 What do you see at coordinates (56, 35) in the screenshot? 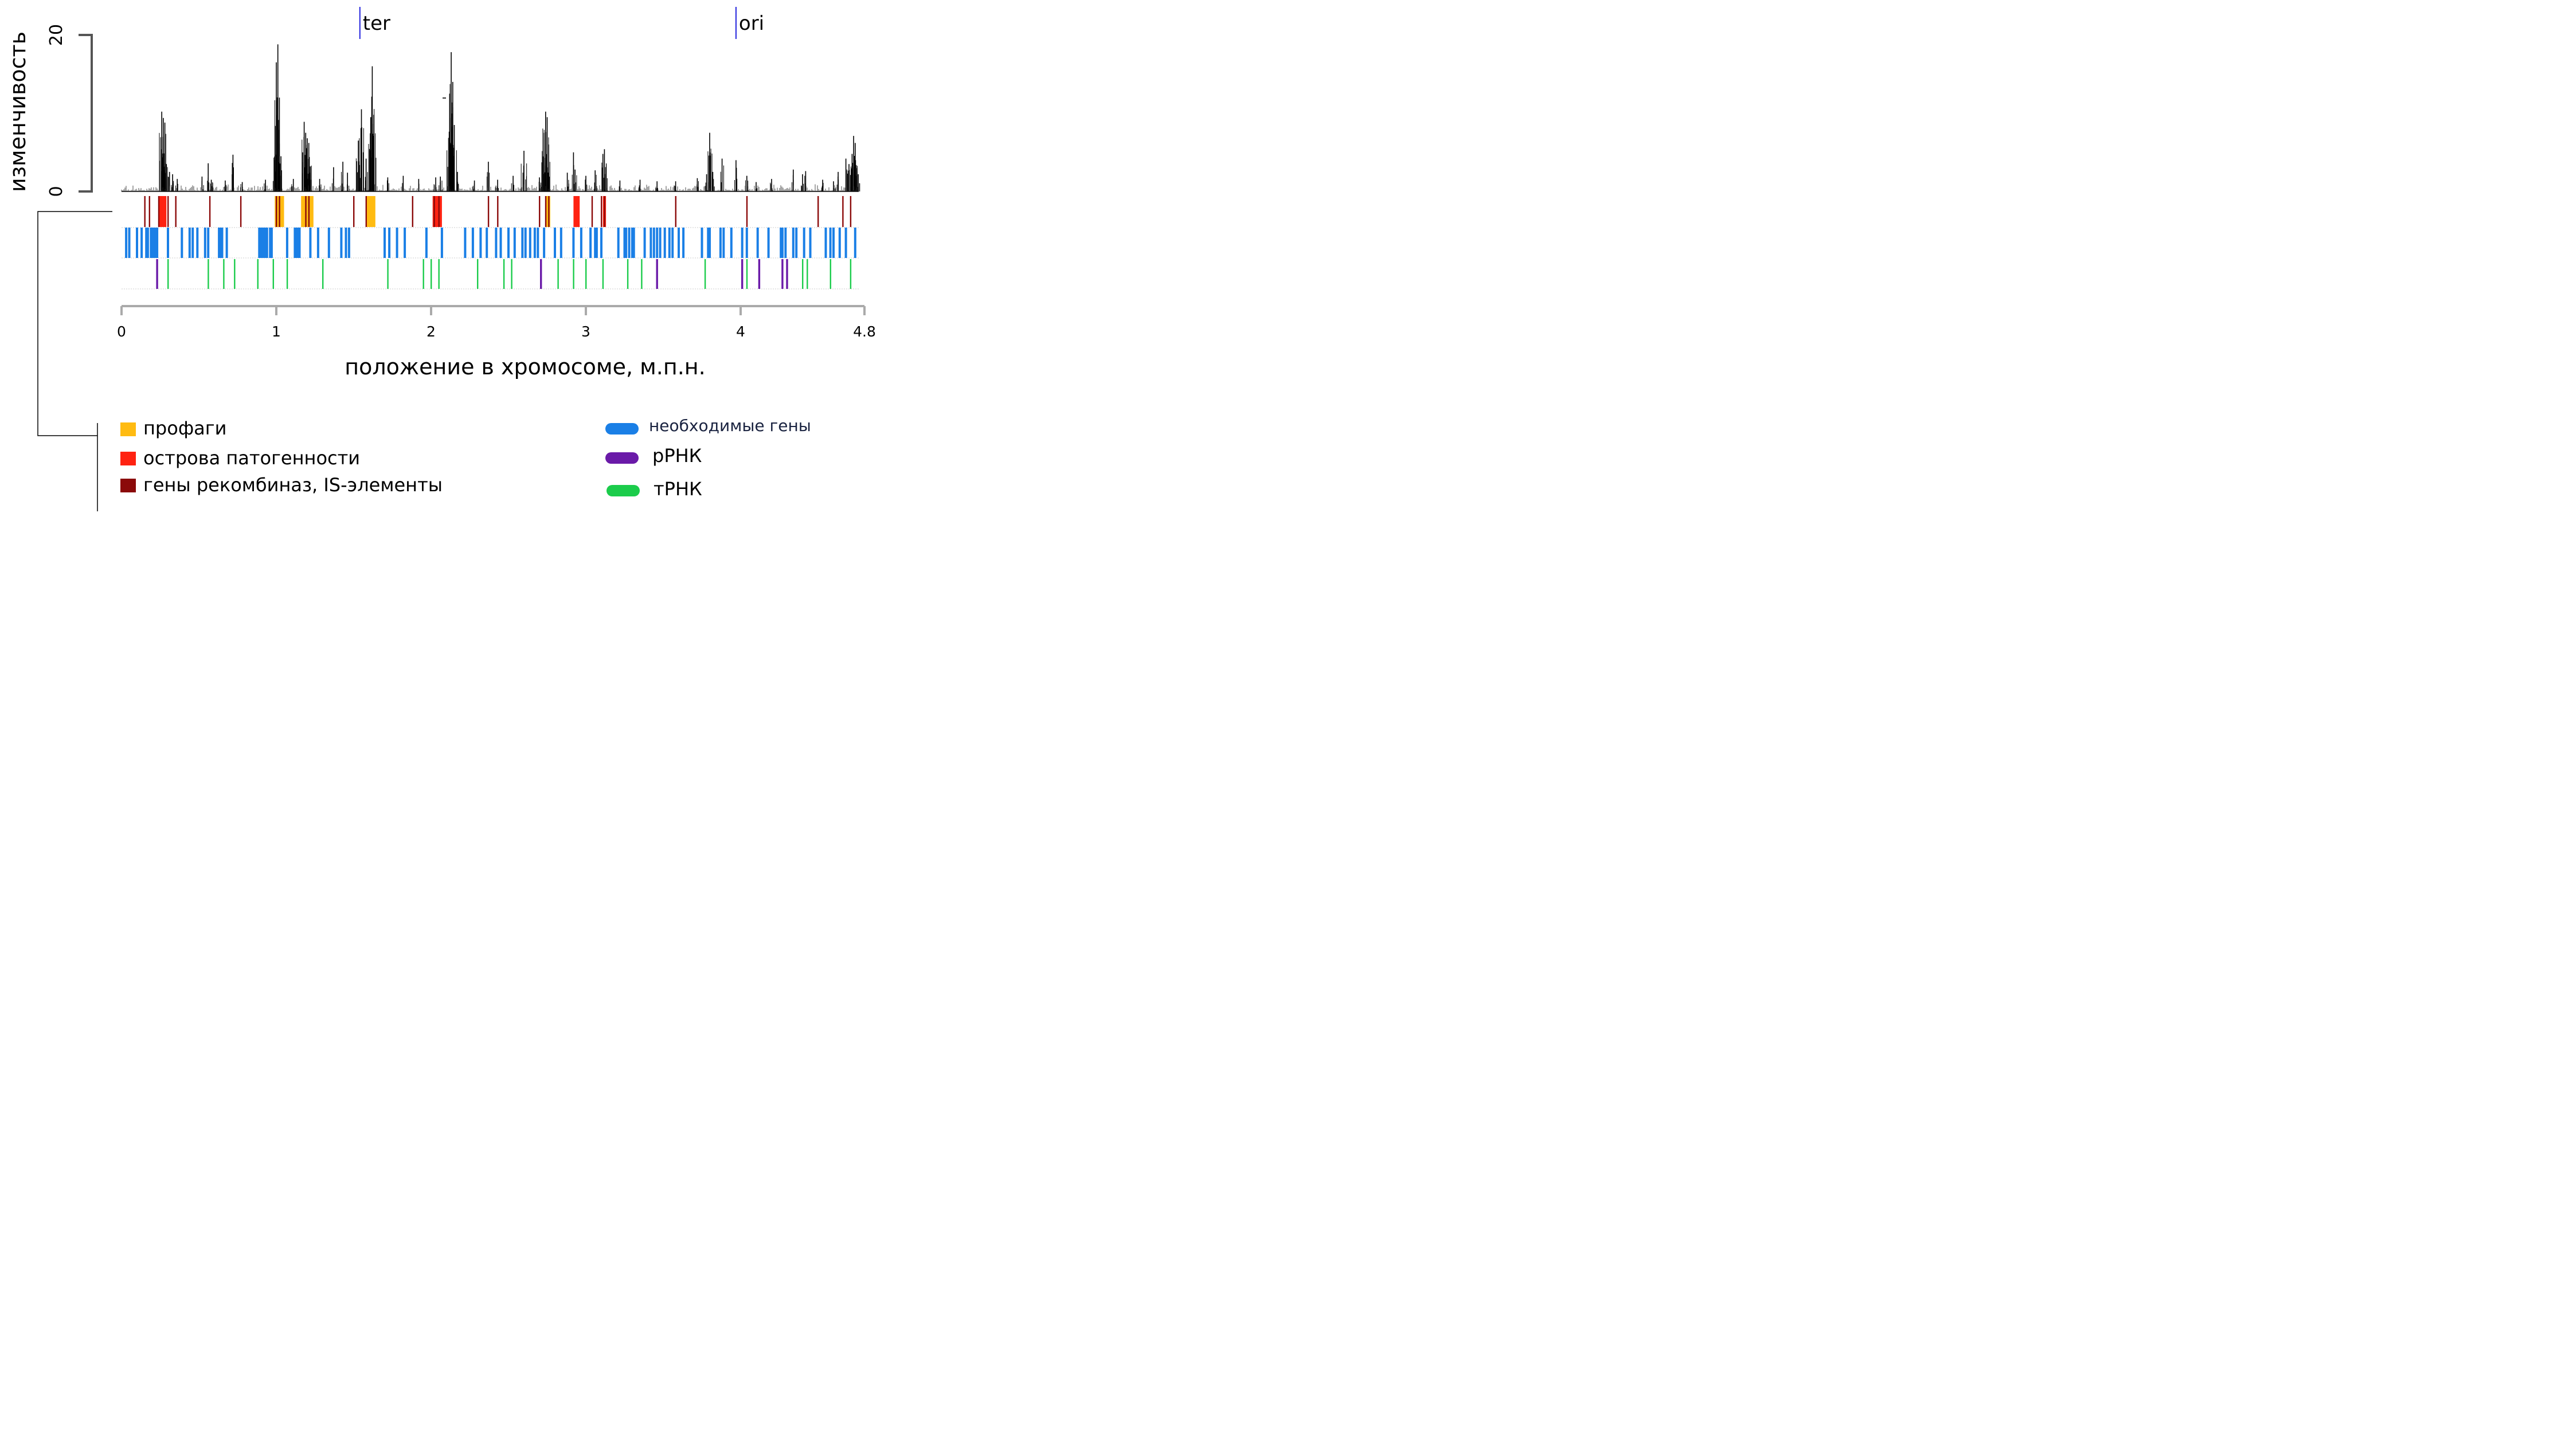
I see `y-tick-label-top: 20` at bounding box center [56, 35].